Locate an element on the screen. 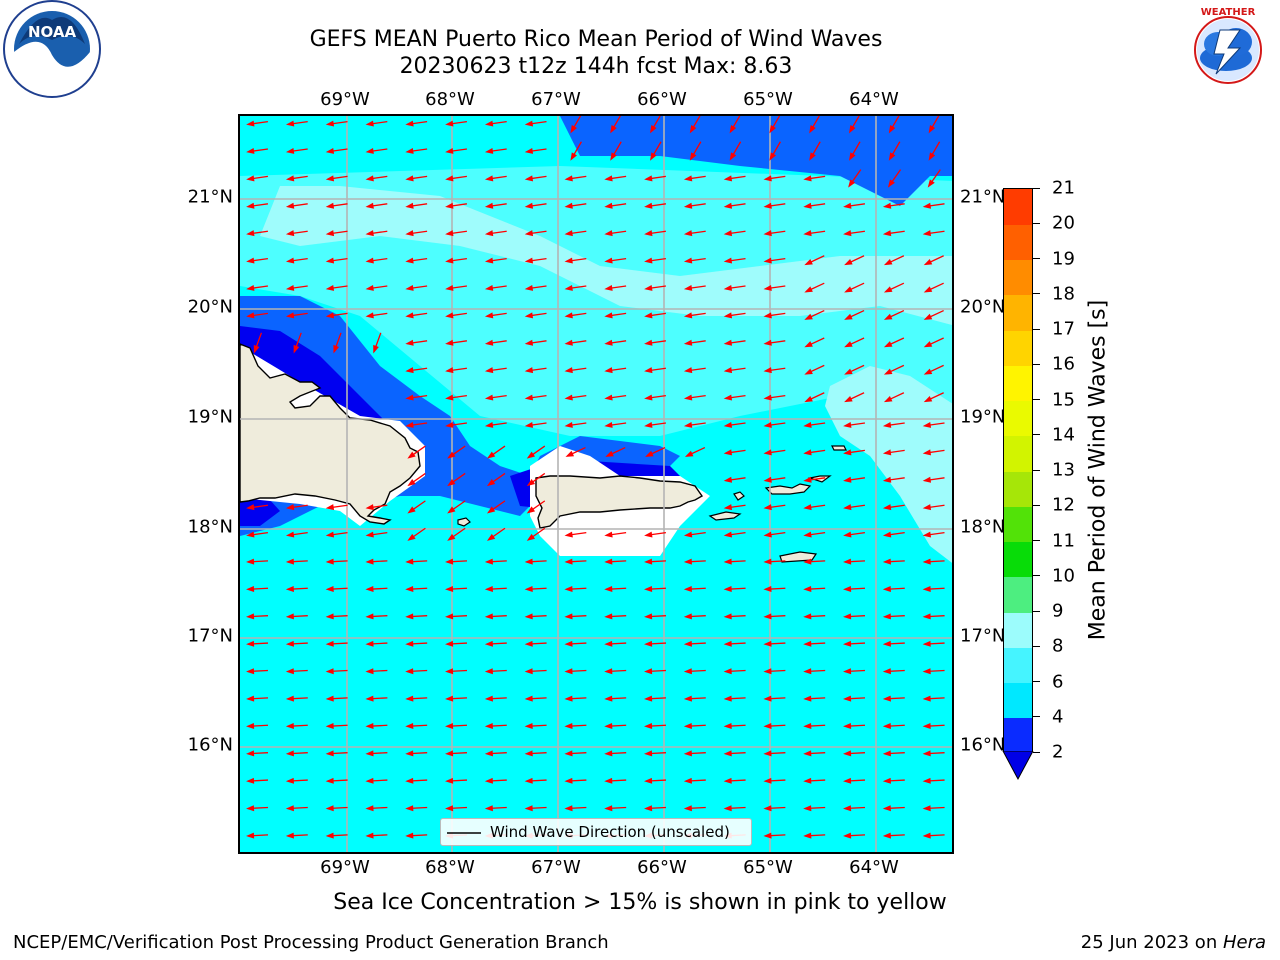 The image size is (1280, 960). virgin-islands is located at coordinates (788, 489).